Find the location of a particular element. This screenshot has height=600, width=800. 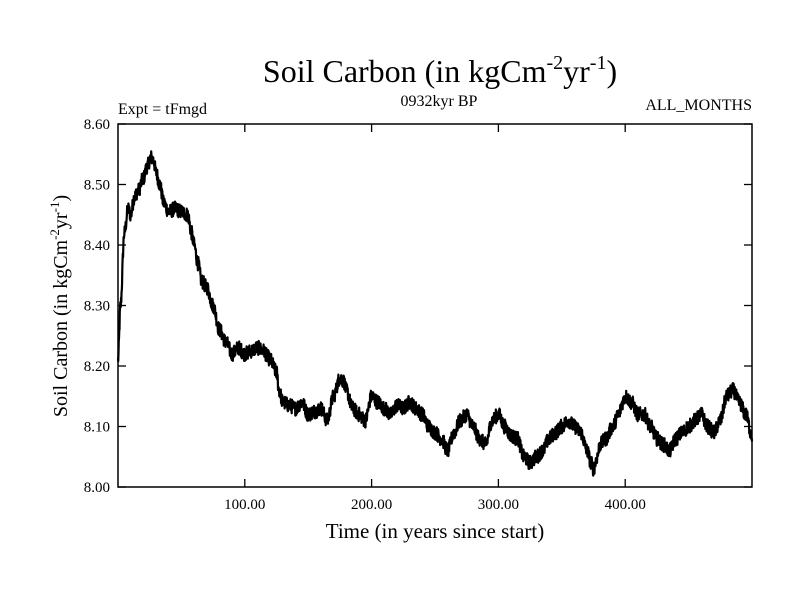

y-tick-label: 8.60 is located at coordinates (97, 125).